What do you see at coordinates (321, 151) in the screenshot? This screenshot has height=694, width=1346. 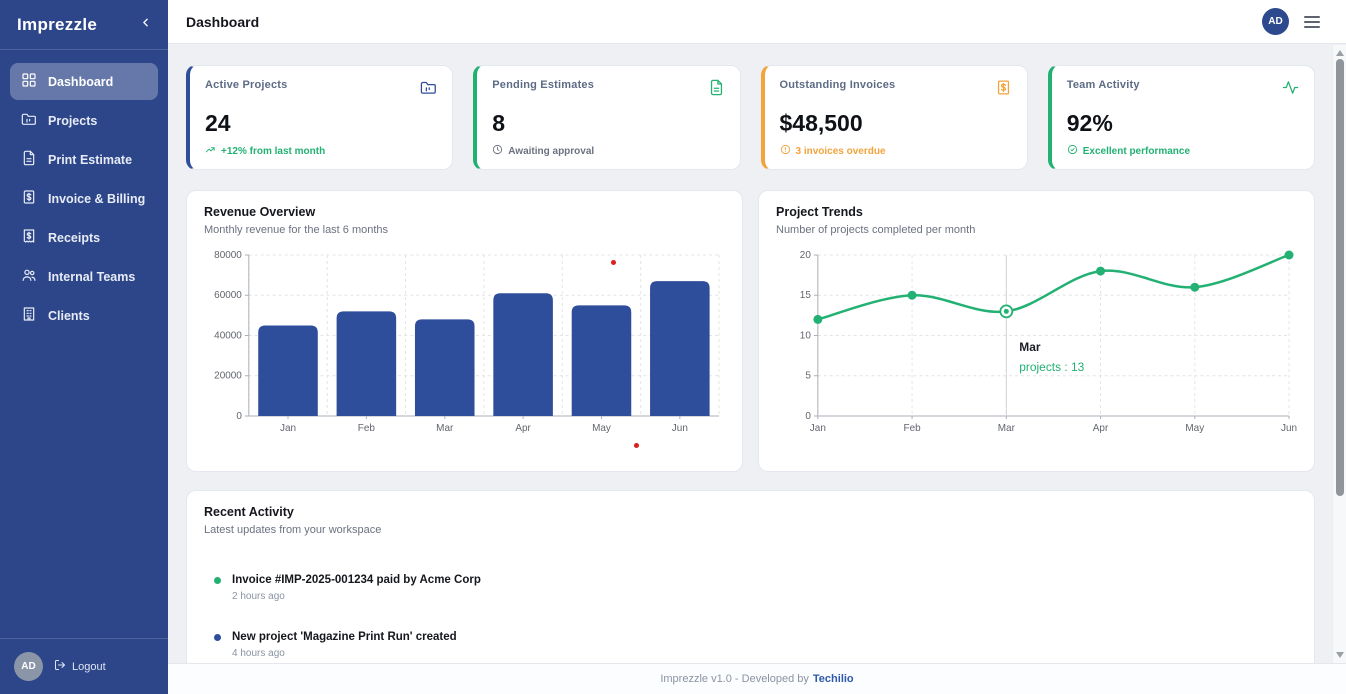 I see `stat-card-status: +12% from last month` at bounding box center [321, 151].